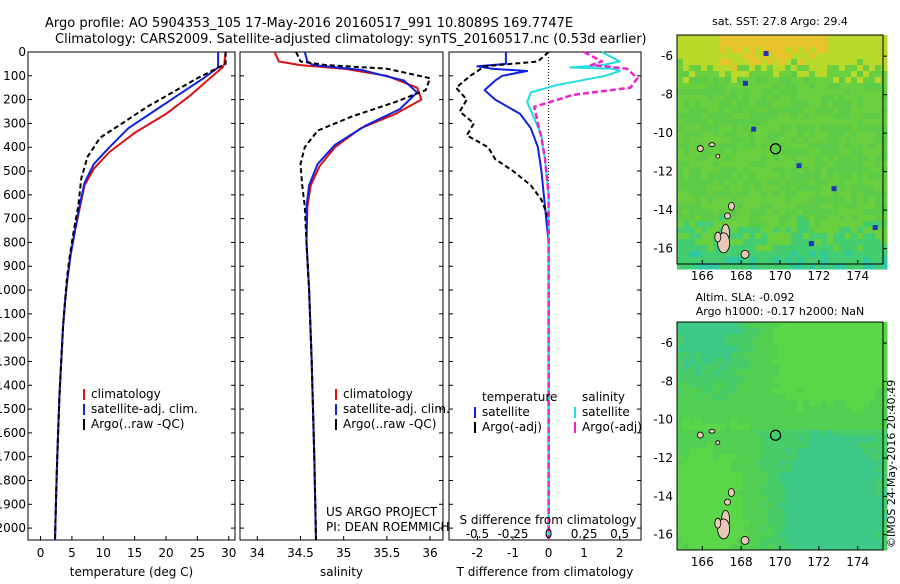 This screenshot has height=584, width=900. Describe the element at coordinates (780, 311) in the screenshot. I see `argo-height-title: Argo h1000: -0.17 h2000: NaN` at that location.